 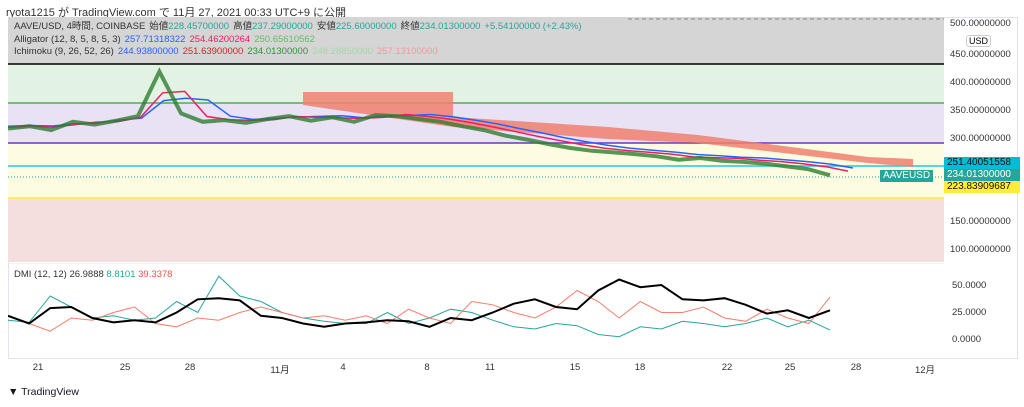 What do you see at coordinates (86, 274) in the screenshot?
I see `adx-value: 26.9888` at bounding box center [86, 274].